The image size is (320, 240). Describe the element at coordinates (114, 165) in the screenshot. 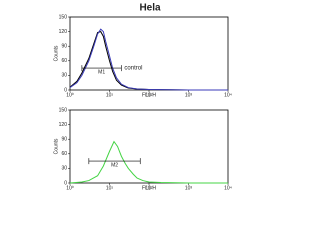

I see `gate-label: M2` at that location.